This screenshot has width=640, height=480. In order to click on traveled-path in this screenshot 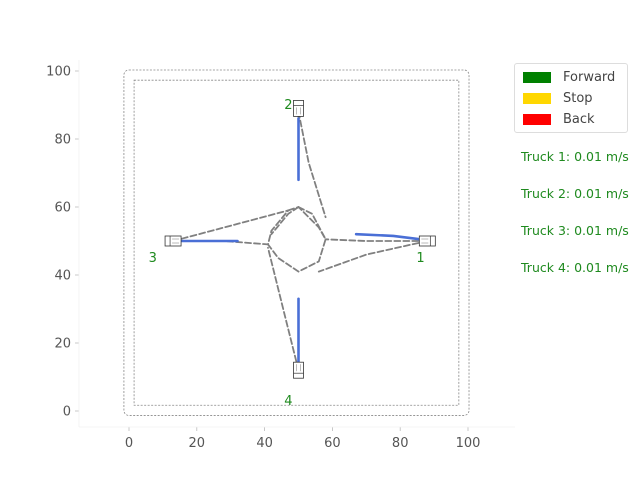, I will do `click(388, 236)`.